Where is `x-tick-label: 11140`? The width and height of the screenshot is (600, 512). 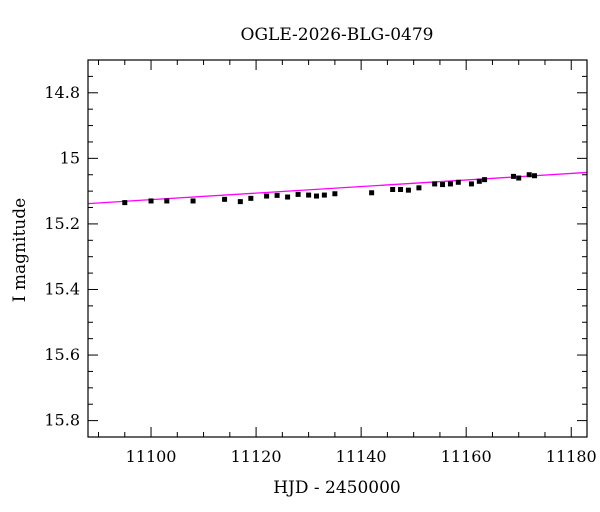 x-tick-label: 11140 is located at coordinates (361, 456).